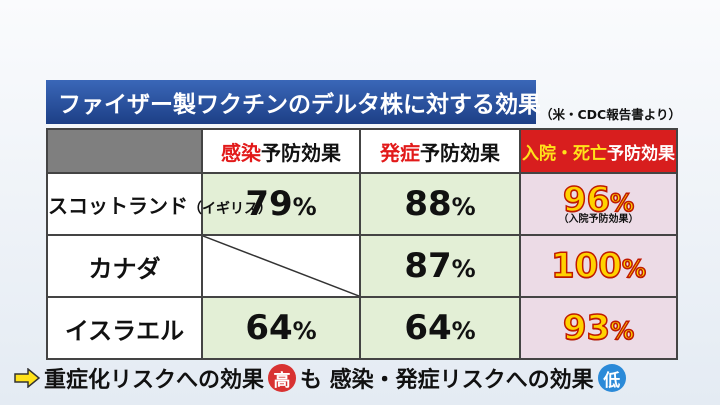 This screenshot has height=405, width=720. I want to click on title-bar: ファイザー製ワクチンのデルタ株に対する効果, so click(293, 102).